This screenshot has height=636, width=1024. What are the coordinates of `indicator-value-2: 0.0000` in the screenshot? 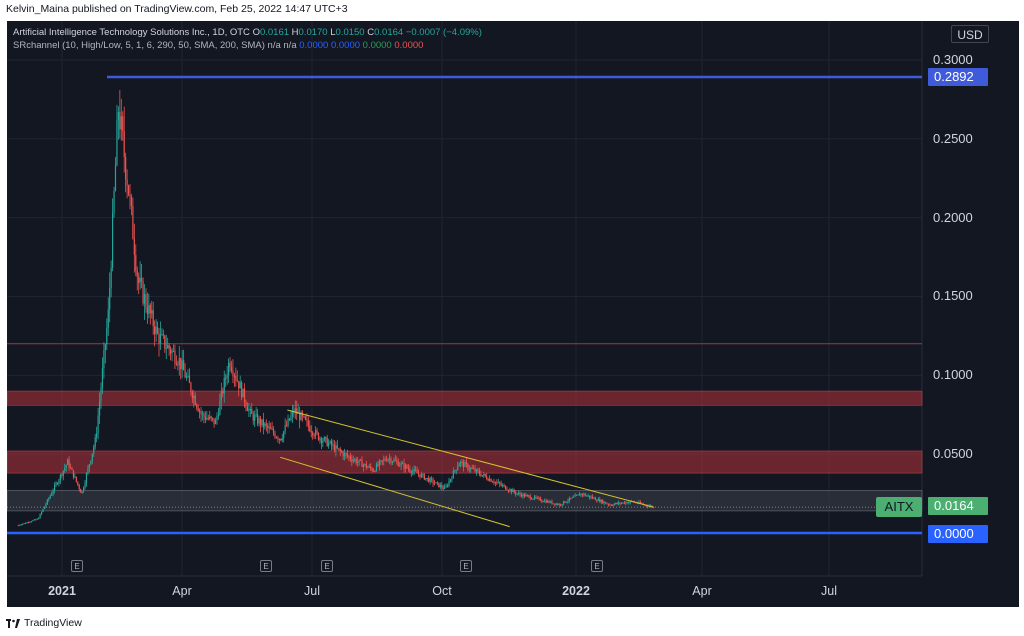 It's located at (345, 45).